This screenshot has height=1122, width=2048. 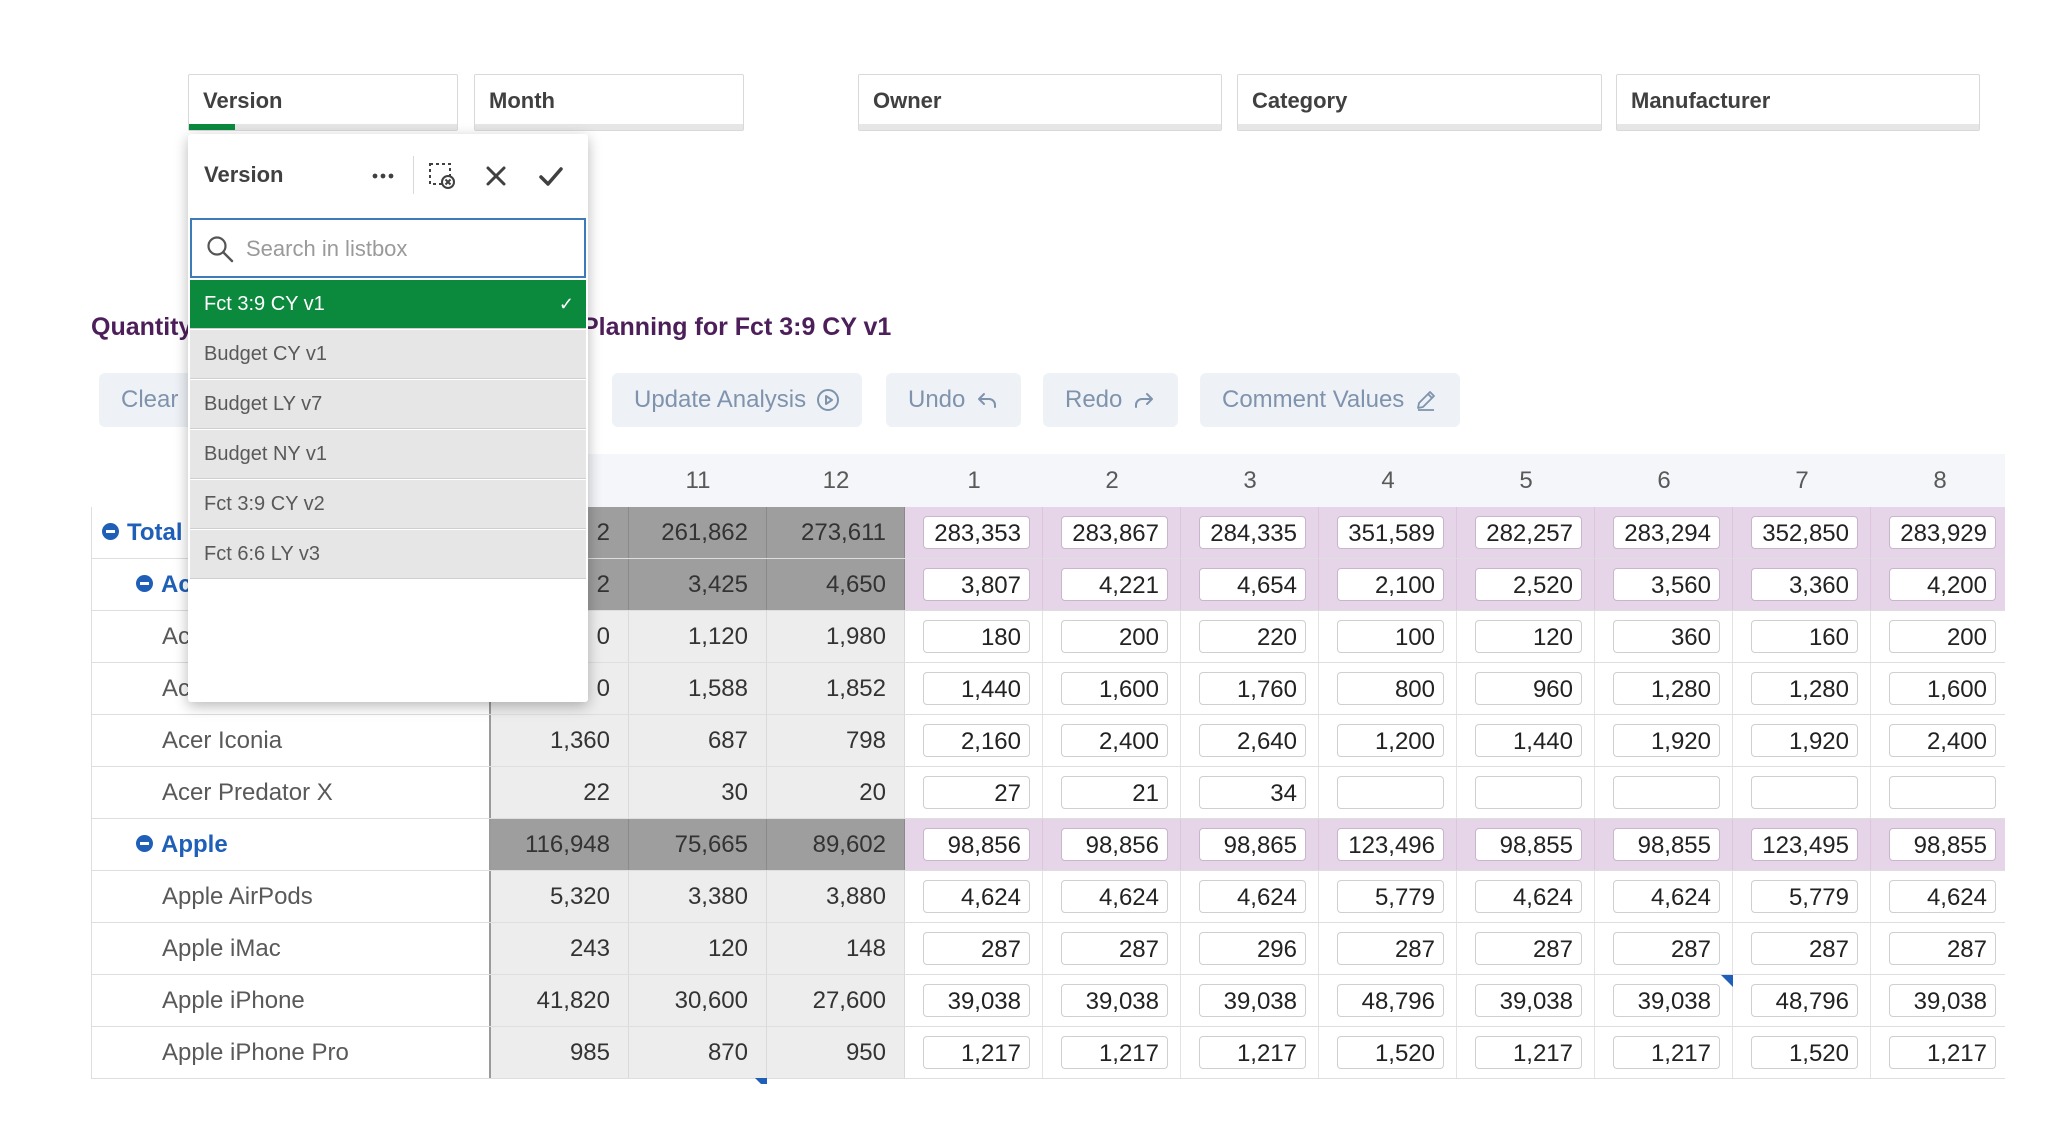 I want to click on filter-version: Version, so click(x=323, y=102).